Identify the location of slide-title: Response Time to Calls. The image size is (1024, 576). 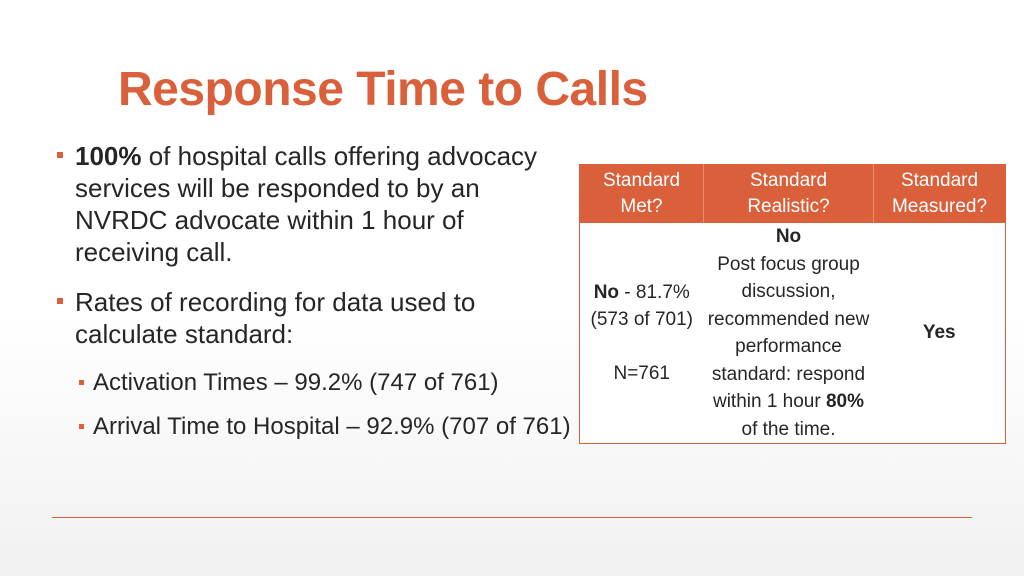
(383, 89).